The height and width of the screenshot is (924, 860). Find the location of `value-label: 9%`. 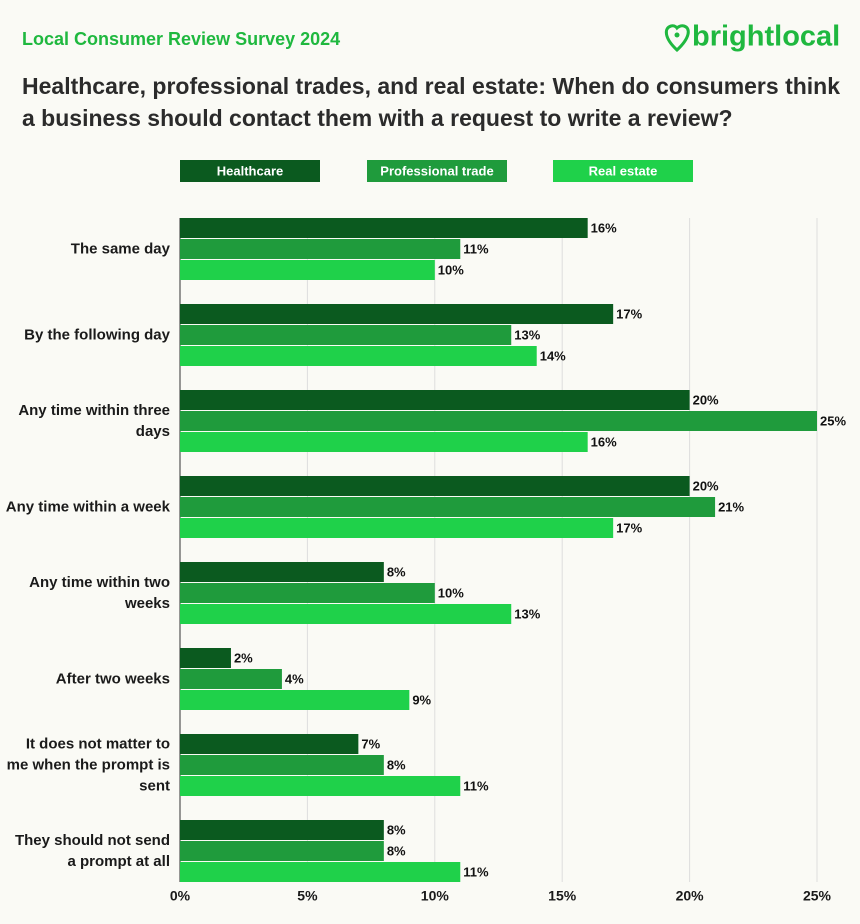

value-label: 9% is located at coordinates (421, 699).